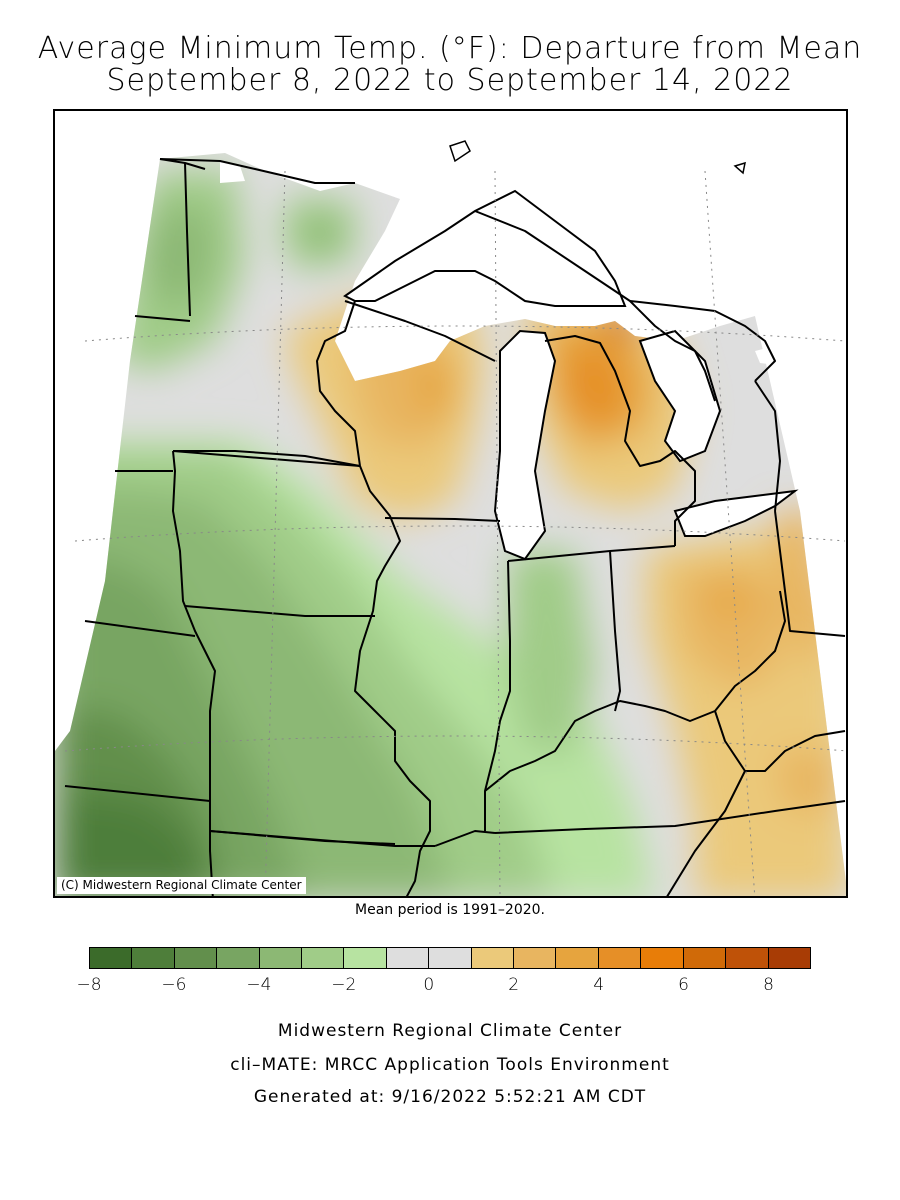  I want to click on lake-ontario, so click(785, 353).